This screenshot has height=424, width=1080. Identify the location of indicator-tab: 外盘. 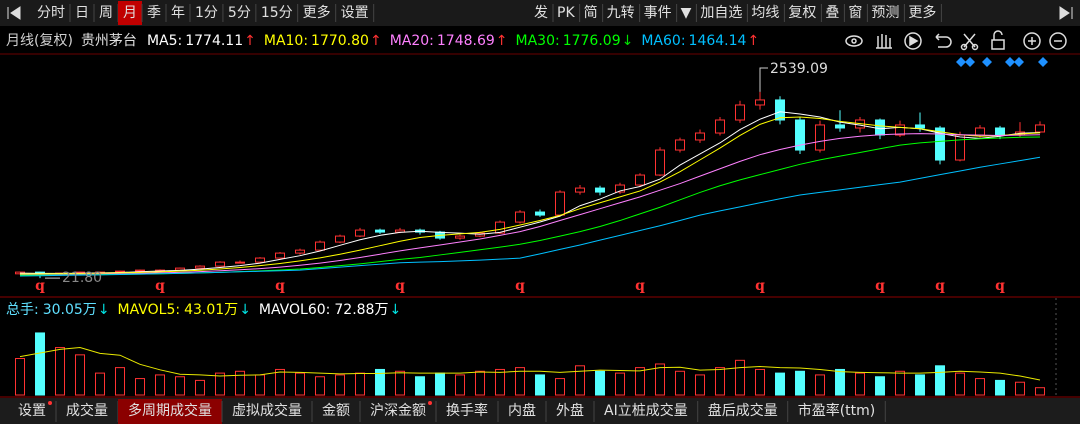
(570, 410).